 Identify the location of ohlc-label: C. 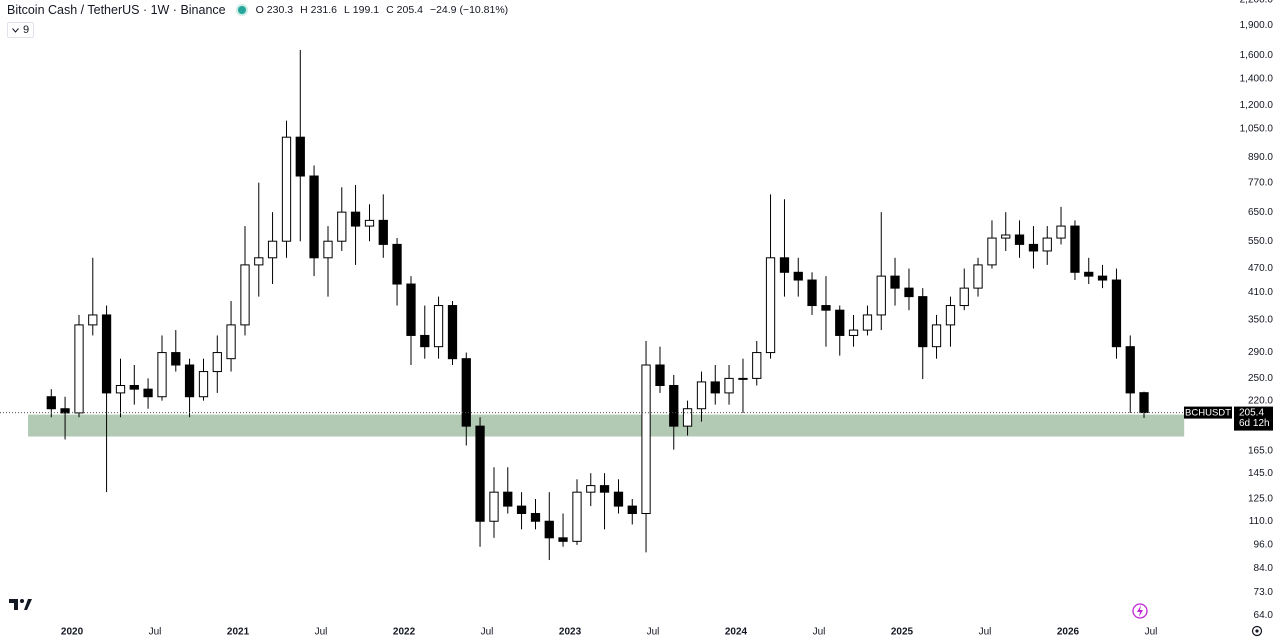
(390, 10).